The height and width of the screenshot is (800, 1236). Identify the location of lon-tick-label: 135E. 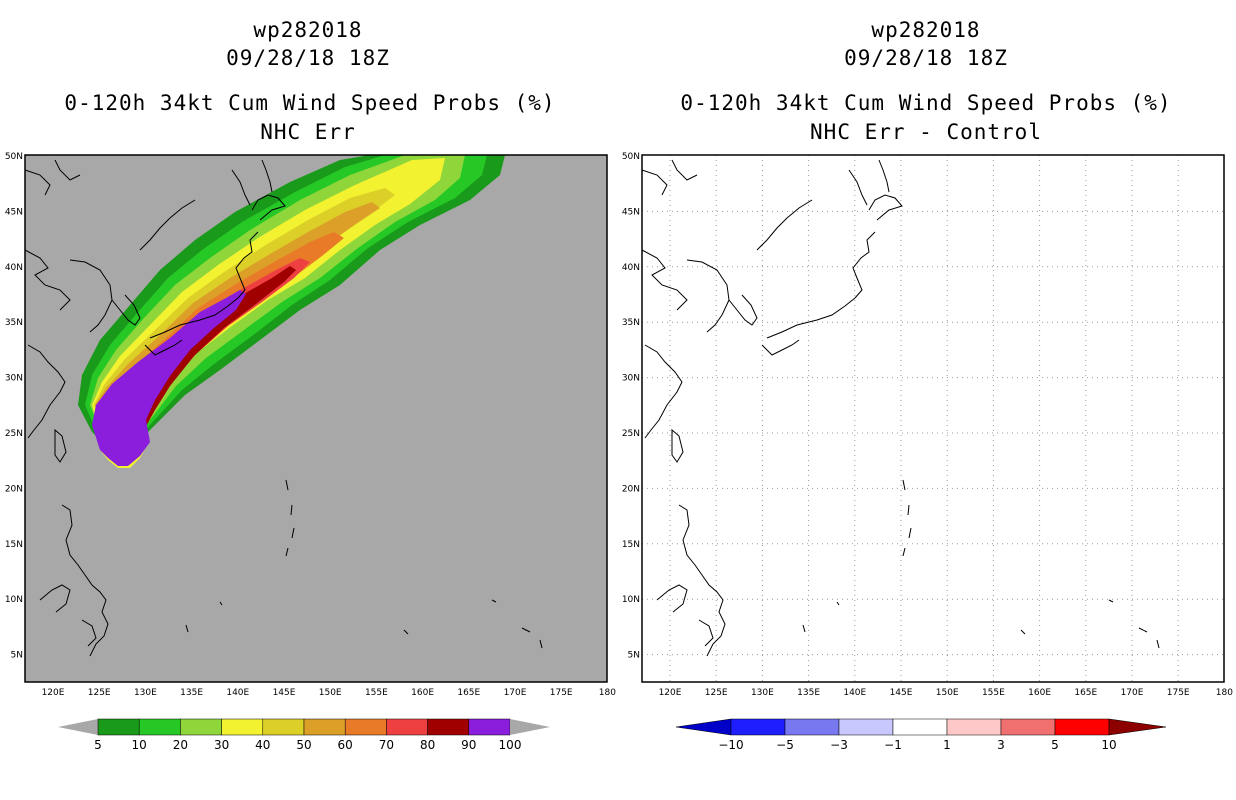
(191, 693).